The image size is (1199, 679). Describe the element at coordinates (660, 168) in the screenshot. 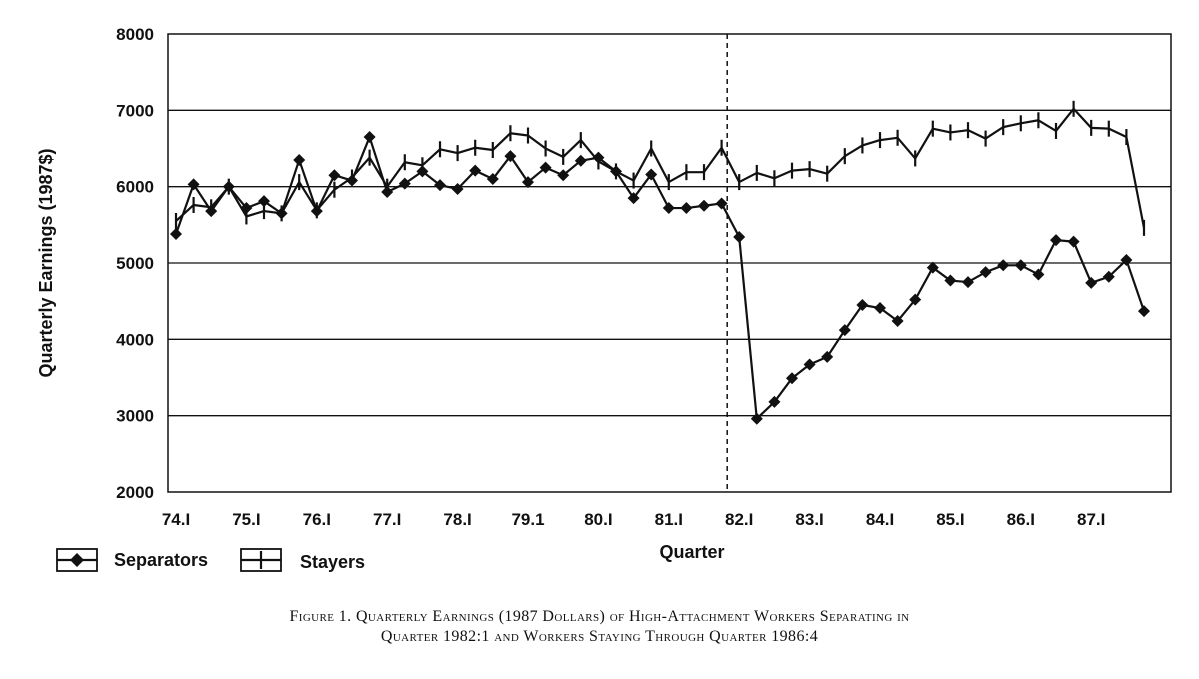

I see `series-line-stayers` at that location.